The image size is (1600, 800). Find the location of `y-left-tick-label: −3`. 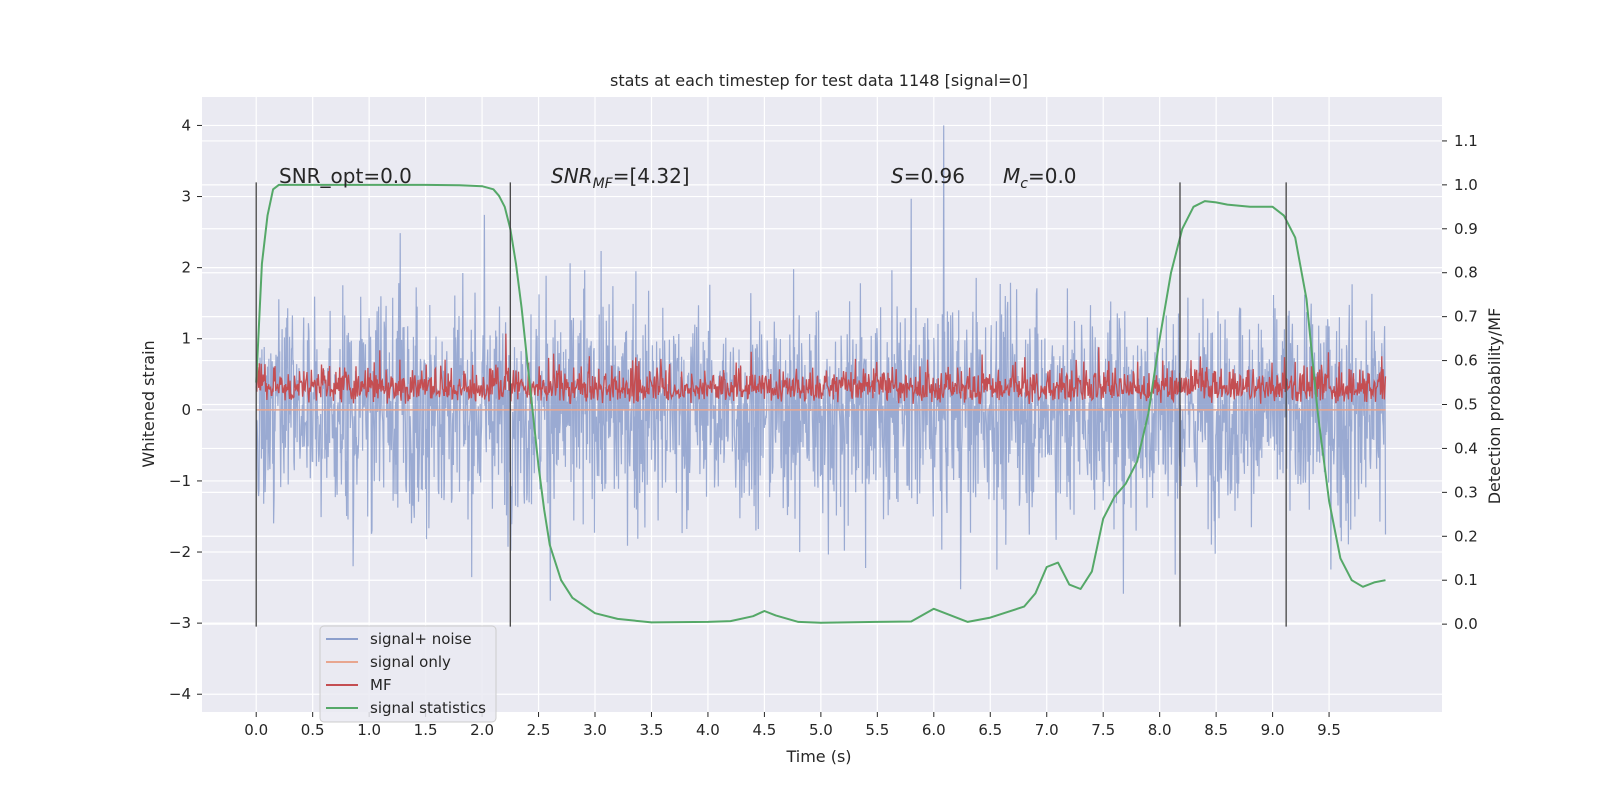

y-left-tick-label: −3 is located at coordinates (180, 623).